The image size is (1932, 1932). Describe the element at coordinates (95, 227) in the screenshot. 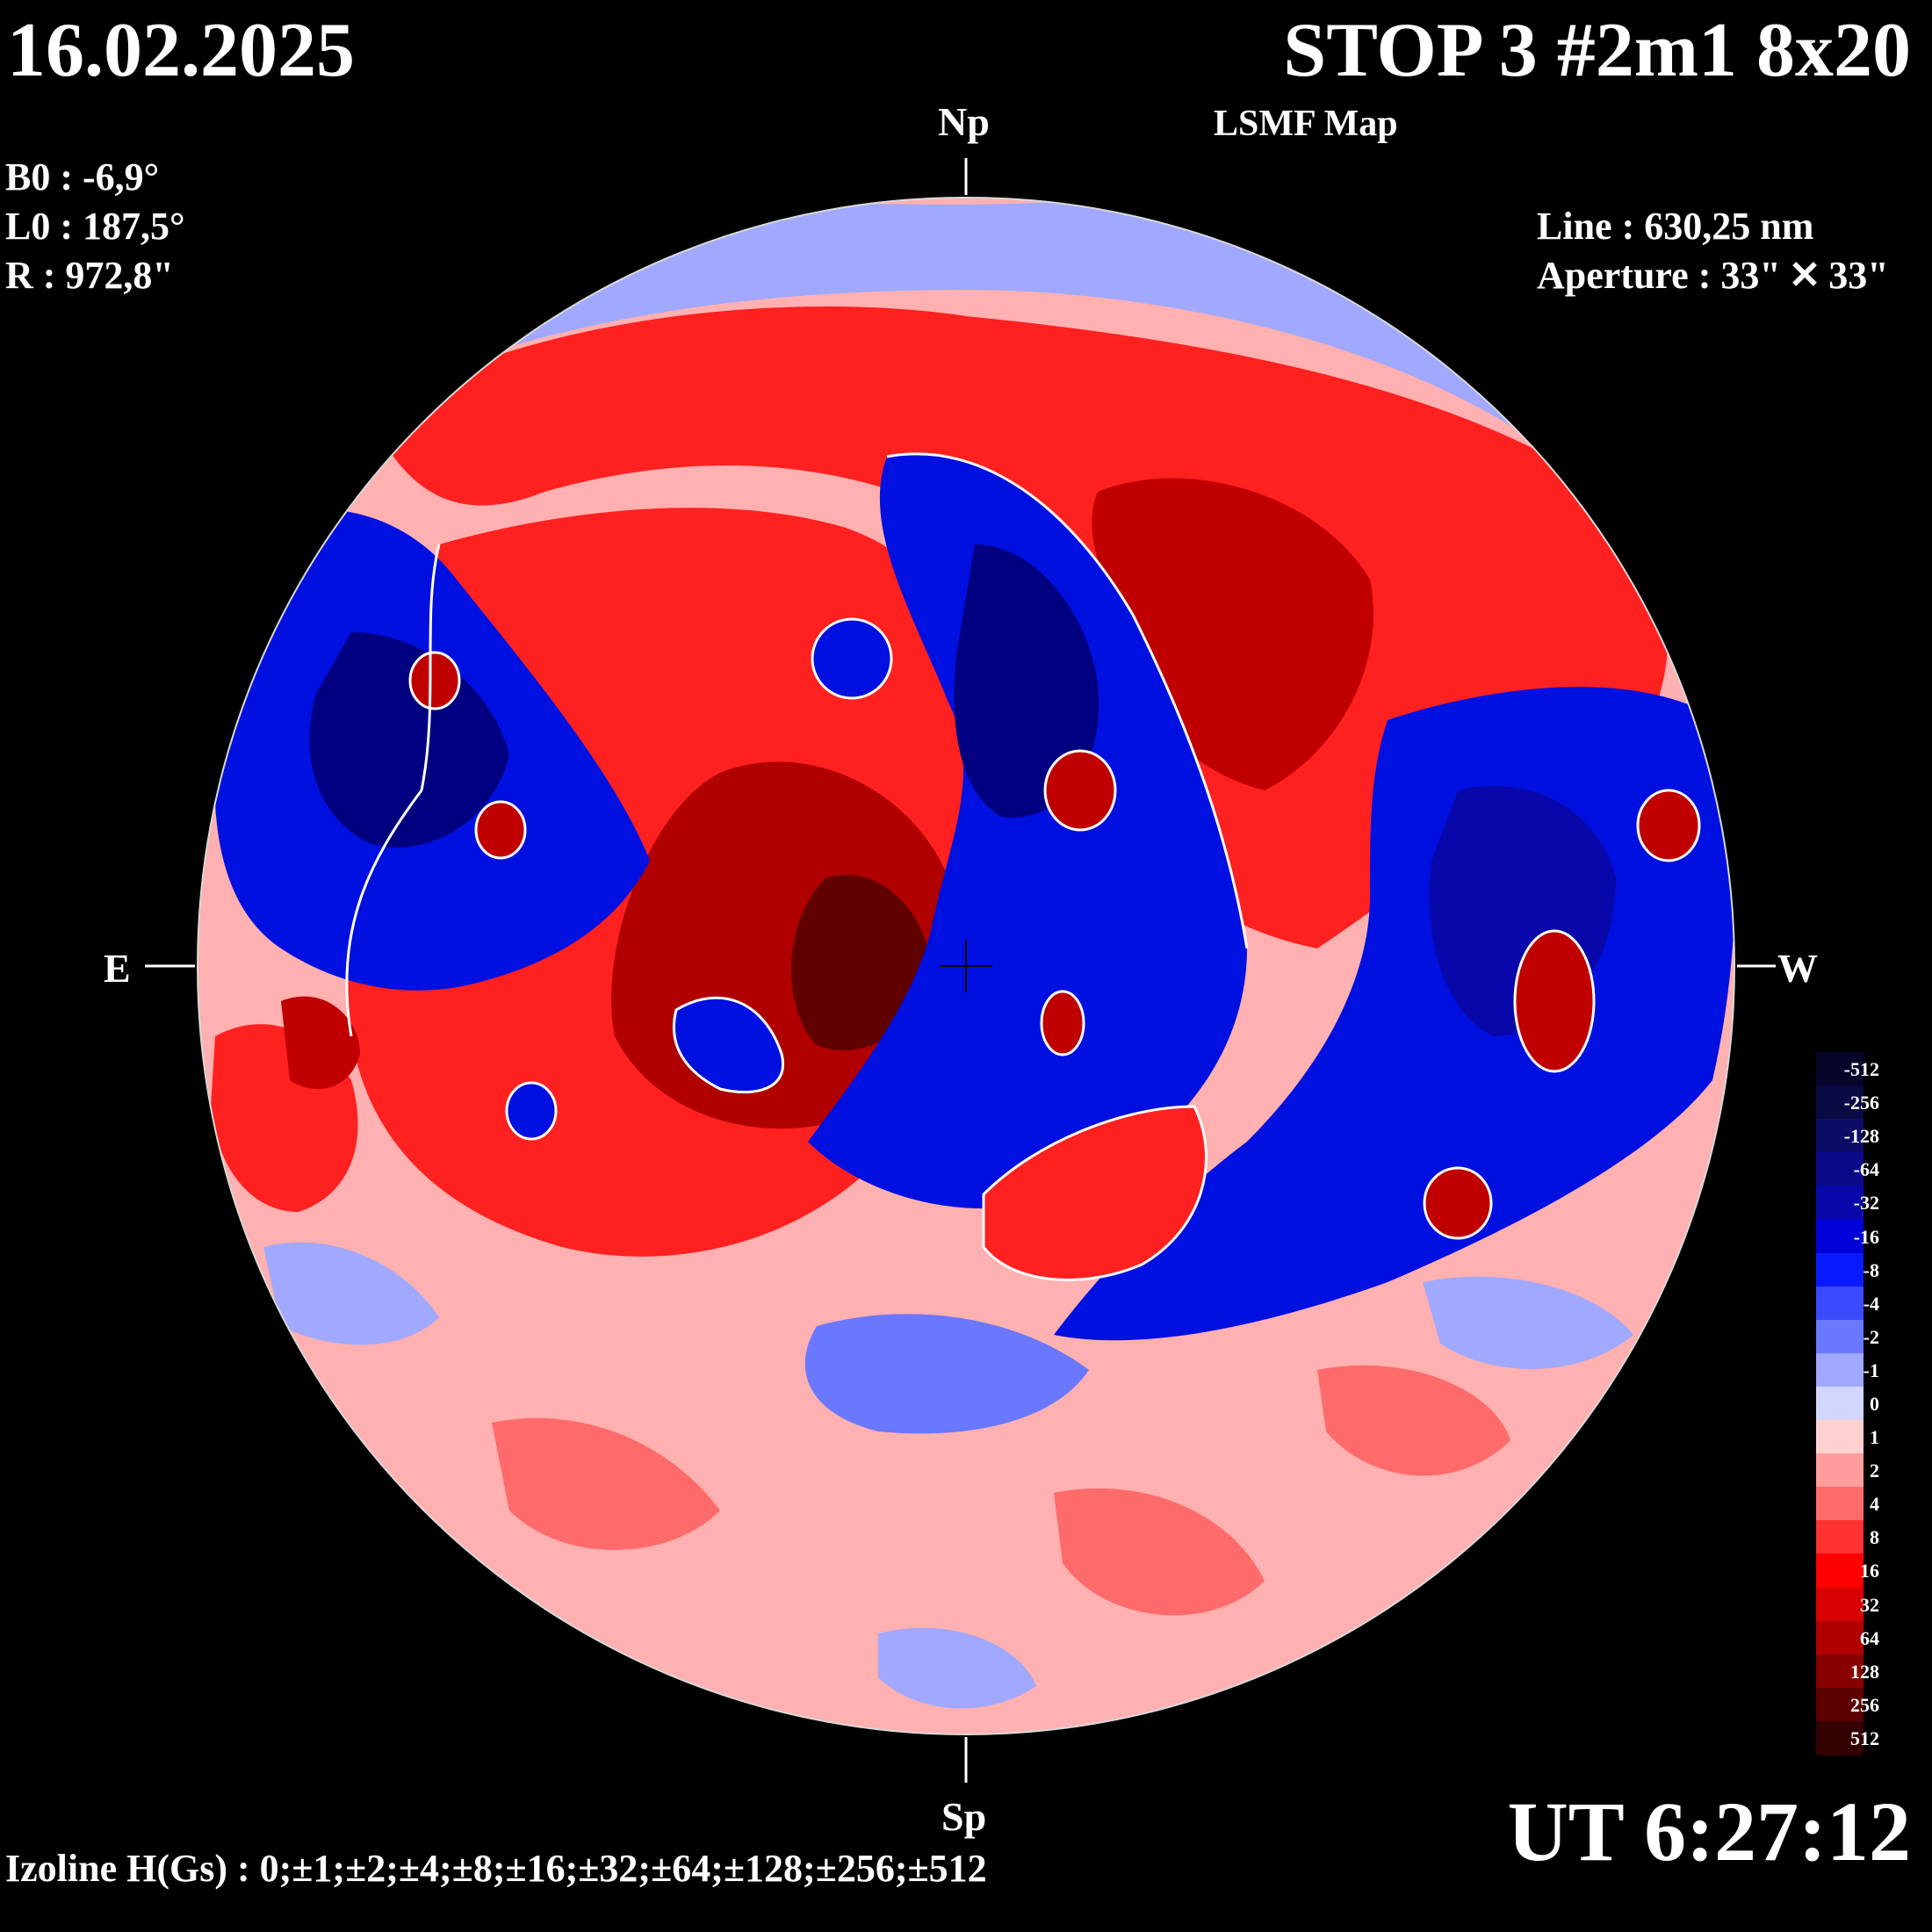

I see `l0-parameter: L0 : 187,5°` at that location.